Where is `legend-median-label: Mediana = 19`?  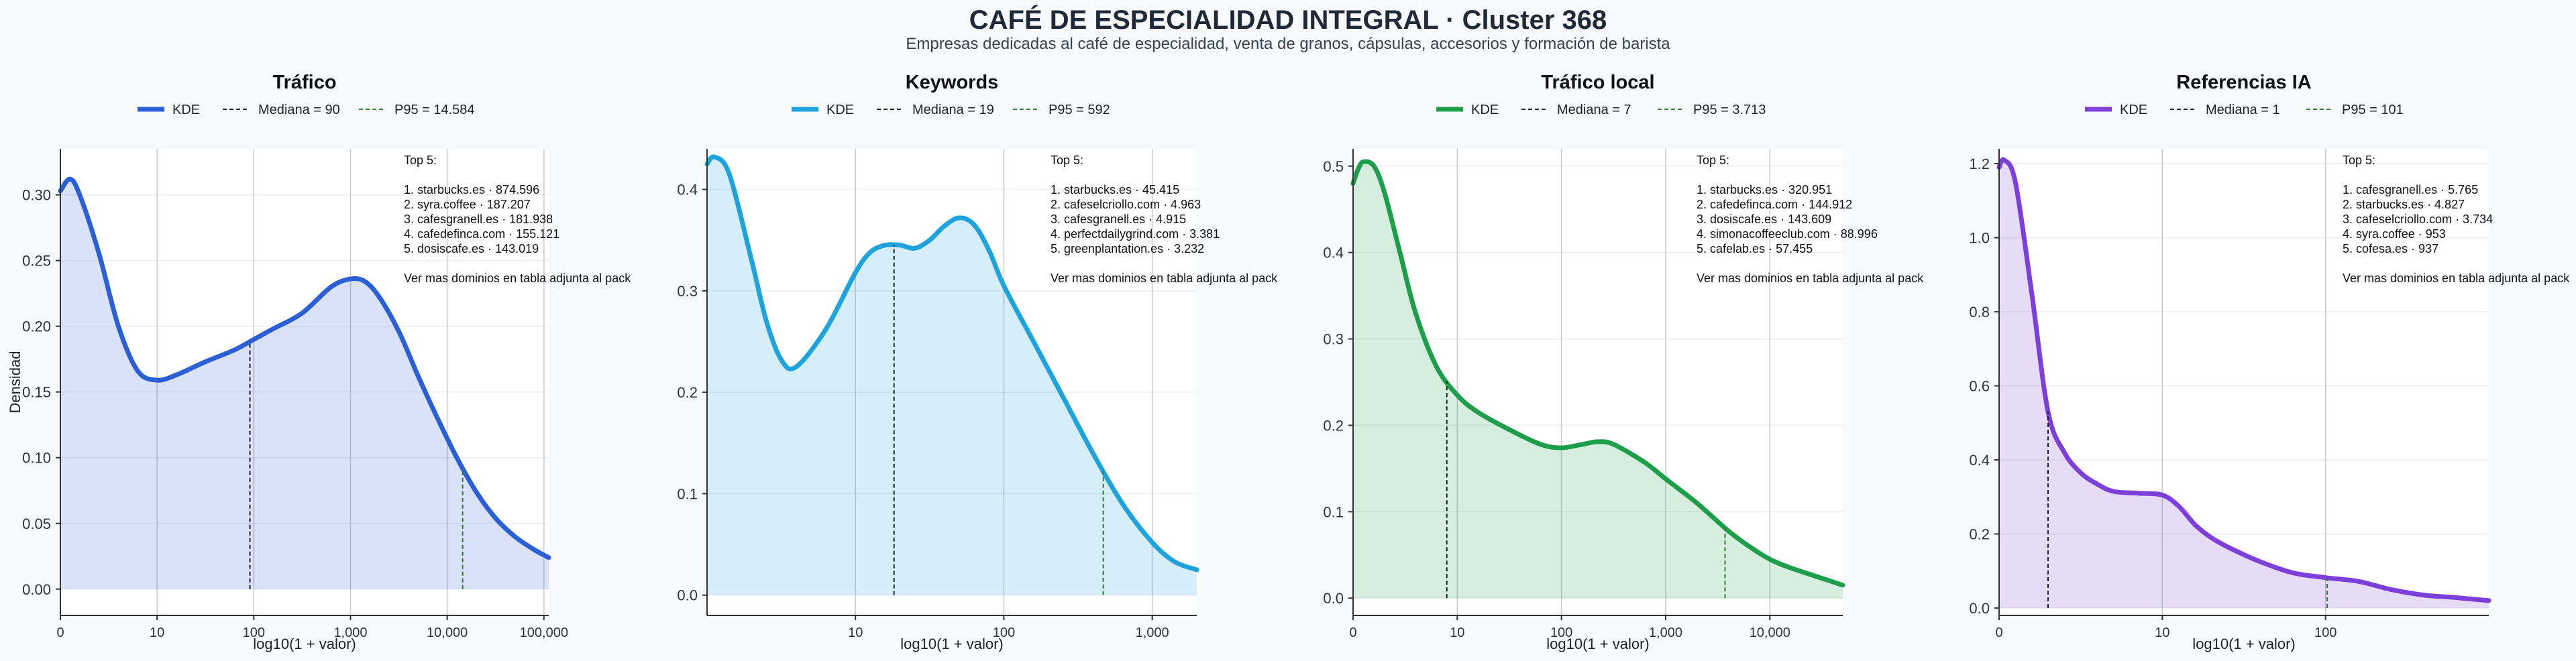
legend-median-label: Mediana = 19 is located at coordinates (953, 110).